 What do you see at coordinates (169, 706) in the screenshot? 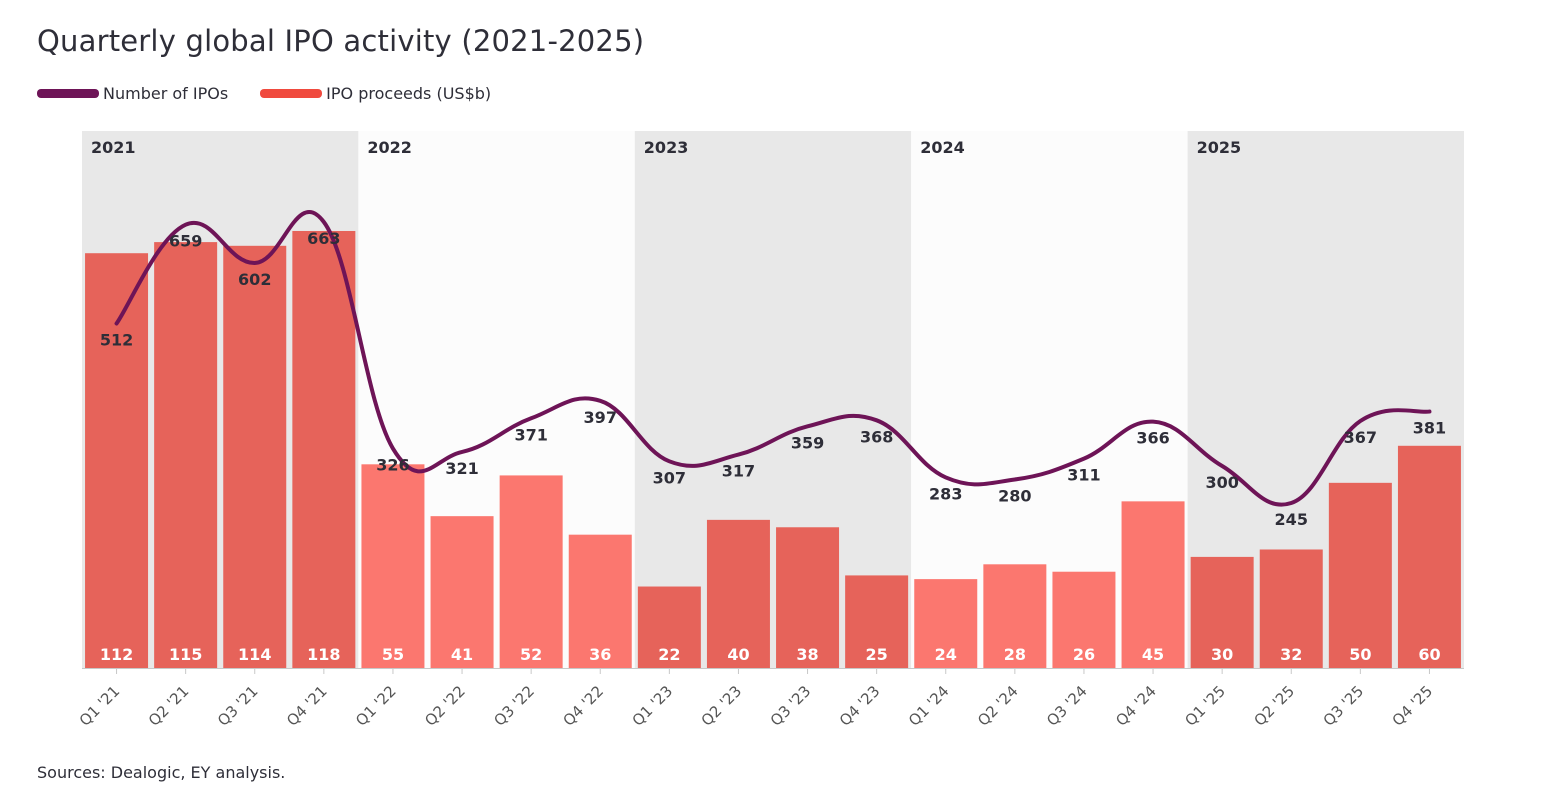
I see `x-tick-label: Q2 '21` at bounding box center [169, 706].